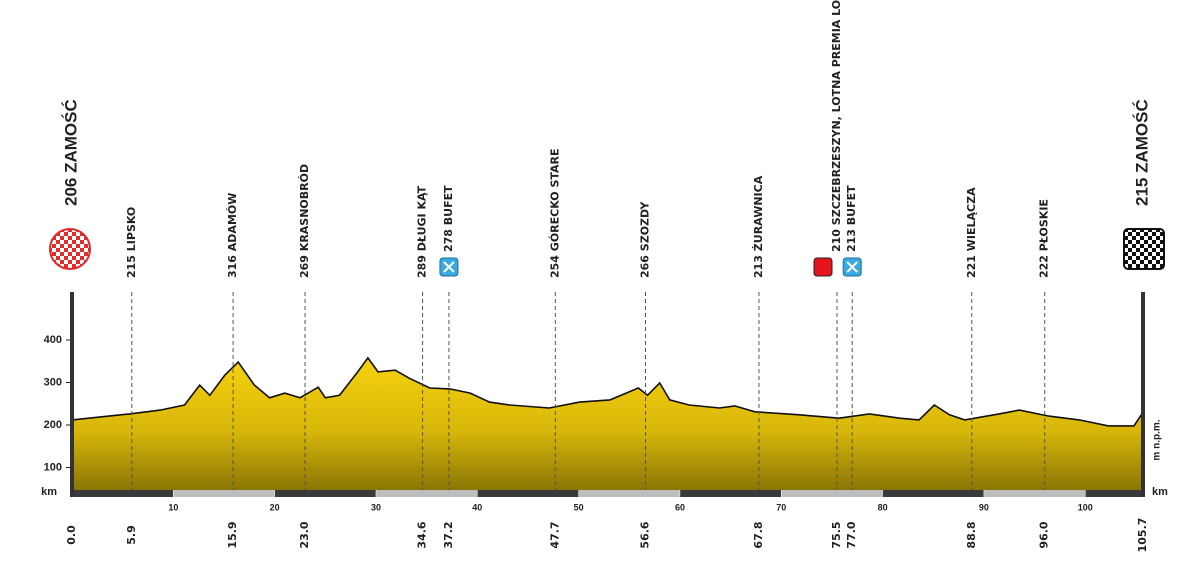 Image resolution: width=1200 pixels, height=585 pixels. I want to click on finish-icon, so click(1144, 249).